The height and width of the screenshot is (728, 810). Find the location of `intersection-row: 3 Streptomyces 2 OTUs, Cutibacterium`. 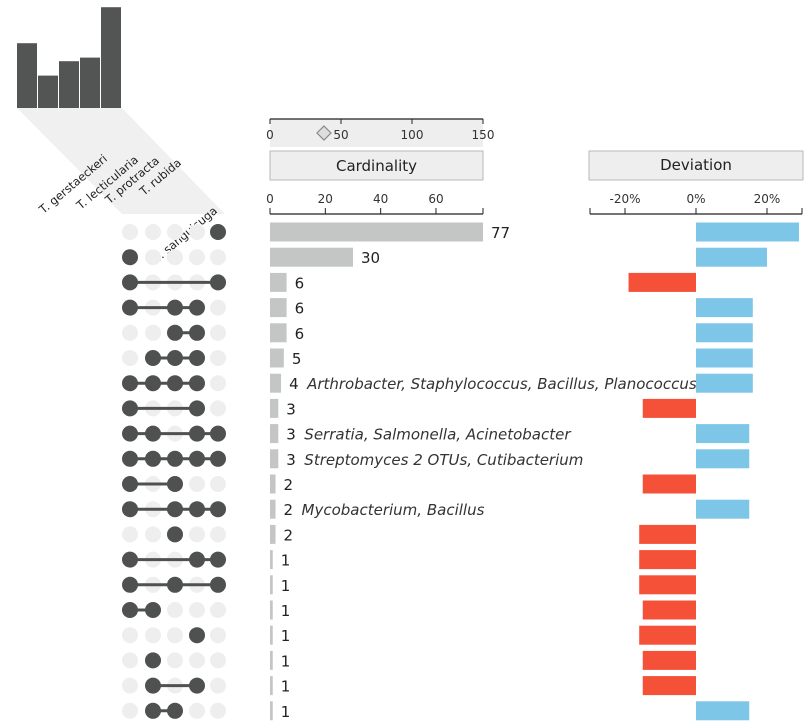

intersection-row: 3 Streptomyces 2 OTUs, Cutibacterium is located at coordinates (436, 459).